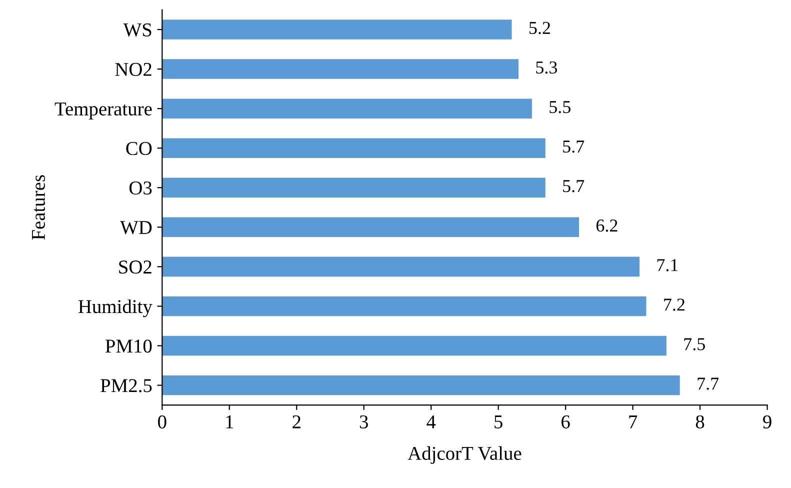  What do you see at coordinates (560, 107) in the screenshot?
I see `data-label: 5.5` at bounding box center [560, 107].